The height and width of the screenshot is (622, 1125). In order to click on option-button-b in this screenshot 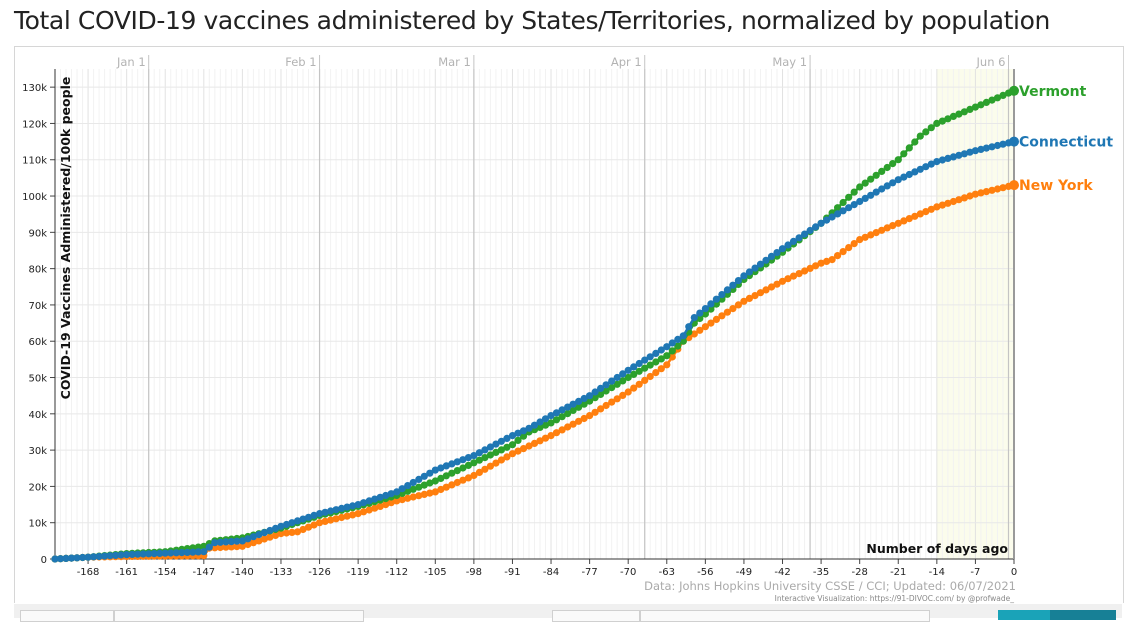, I will do `click(1083, 615)`.